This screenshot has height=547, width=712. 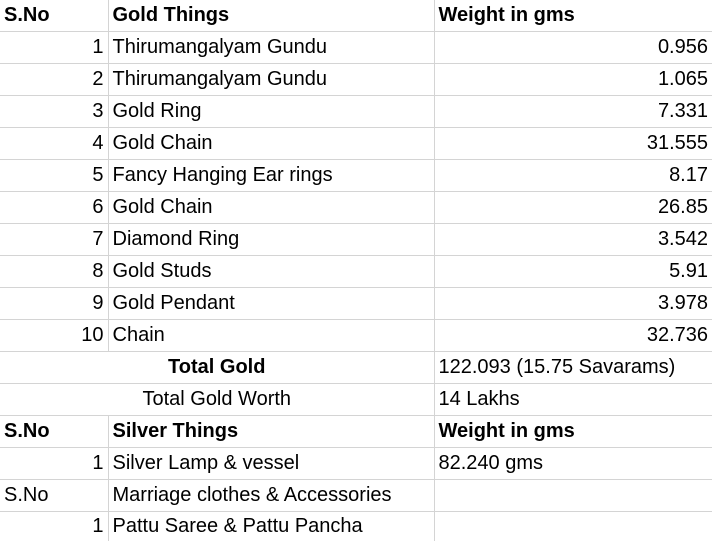 I want to click on table-row: 6 Gold Chain 26.85, so click(x=356, y=207).